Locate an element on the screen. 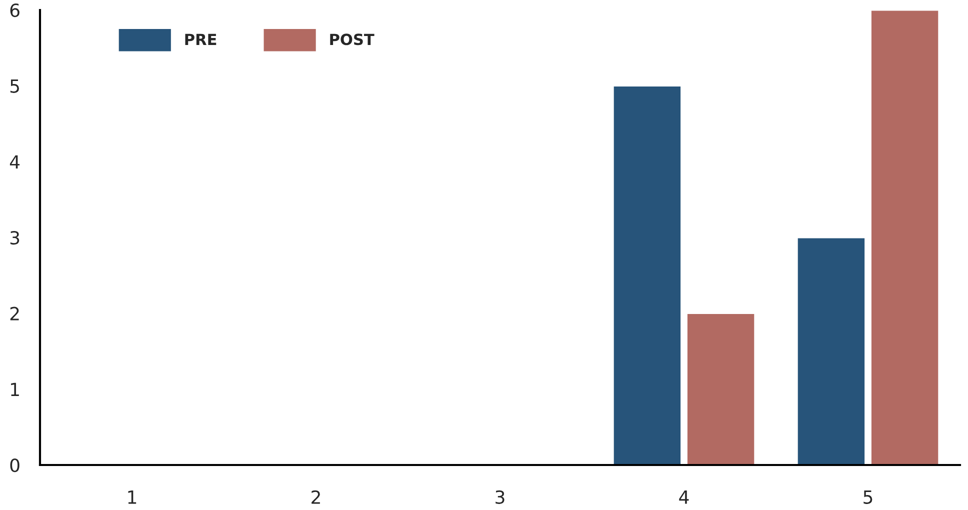  y-tick-label: 0 is located at coordinates (15, 465).